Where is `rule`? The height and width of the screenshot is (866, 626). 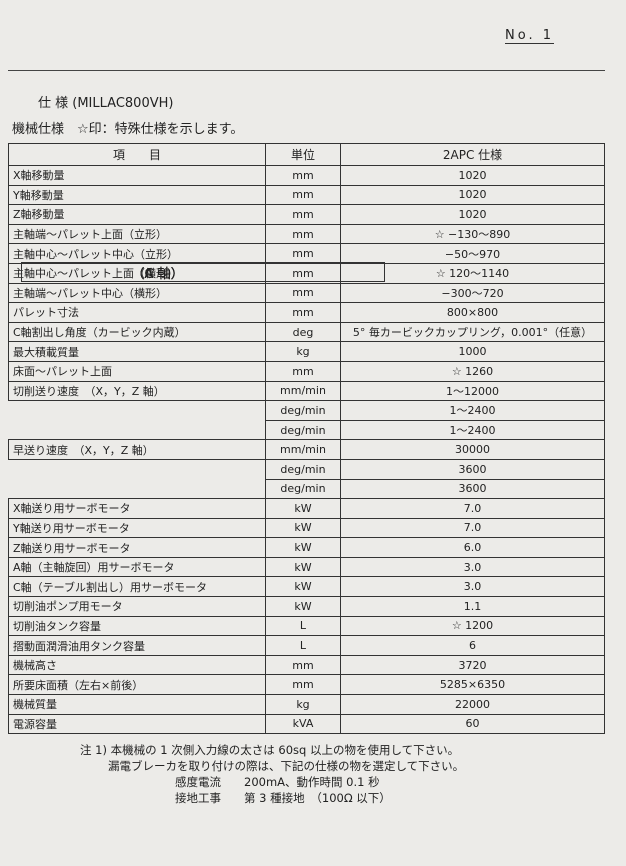 rule is located at coordinates (306, 70).